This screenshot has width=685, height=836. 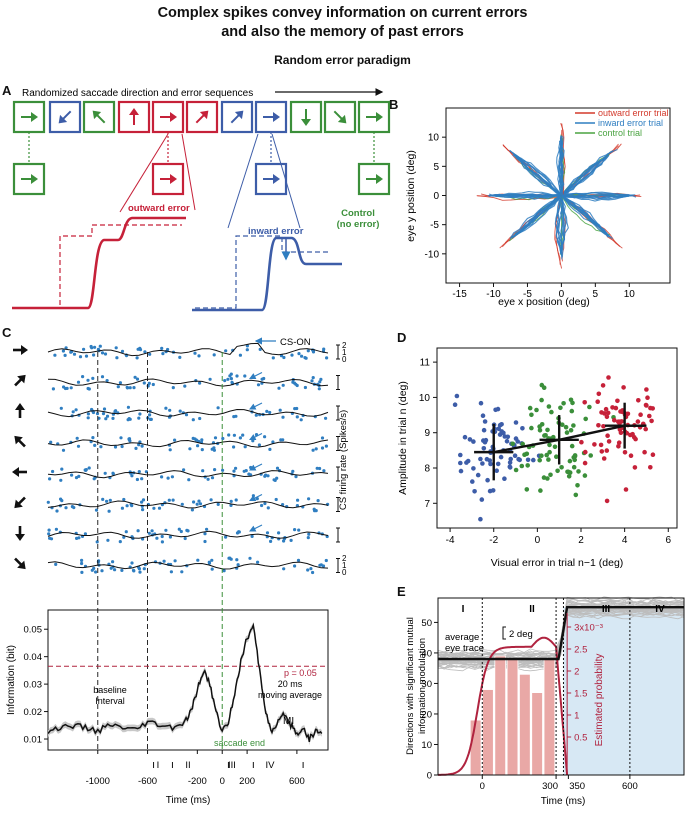 I want to click on epoch-label: II, so click(x=532, y=609).